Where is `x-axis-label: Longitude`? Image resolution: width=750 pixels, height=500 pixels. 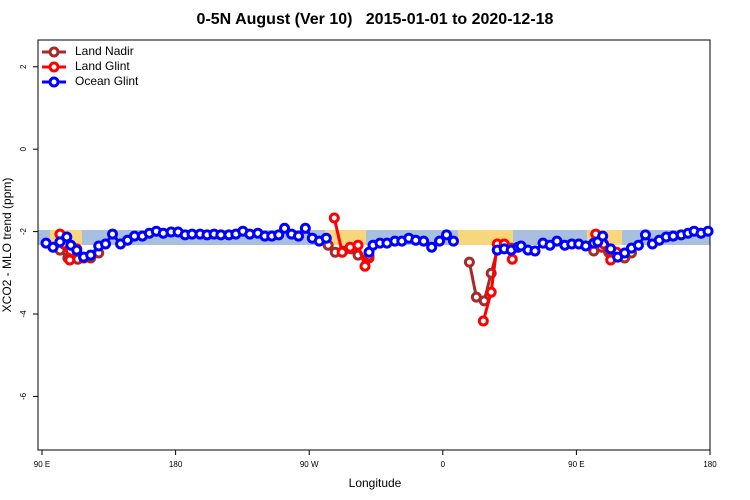 x-axis-label: Longitude is located at coordinates (375, 483).